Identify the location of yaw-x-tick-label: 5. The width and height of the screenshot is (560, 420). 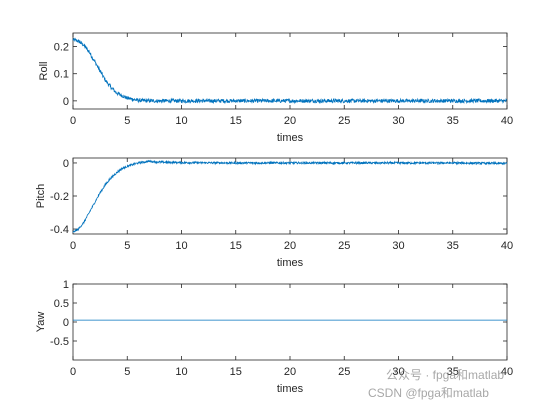
(127, 372).